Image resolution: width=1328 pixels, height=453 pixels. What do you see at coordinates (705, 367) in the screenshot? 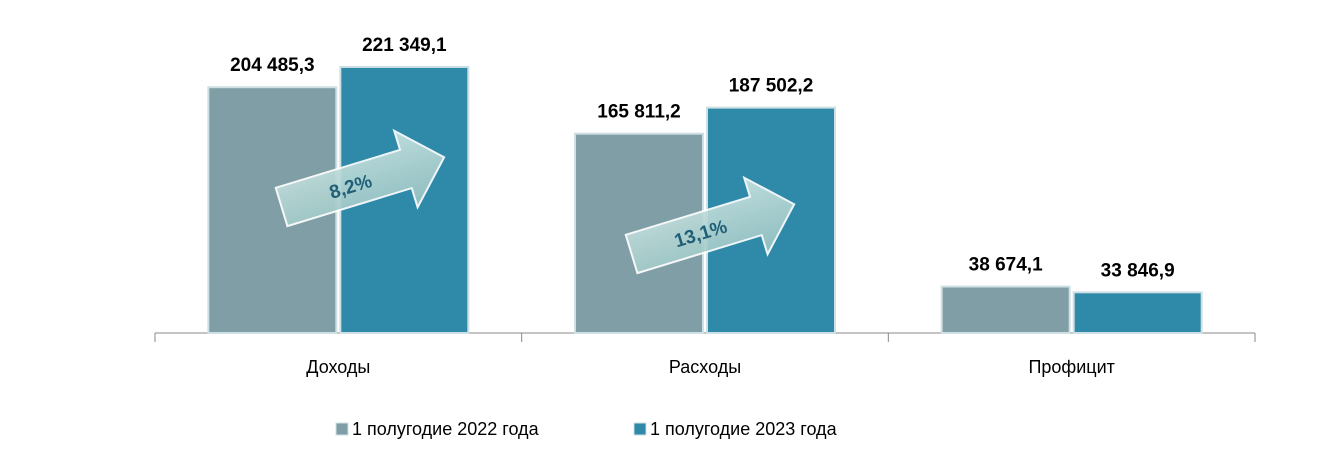
I see `x-tick-label: Расходы` at bounding box center [705, 367].